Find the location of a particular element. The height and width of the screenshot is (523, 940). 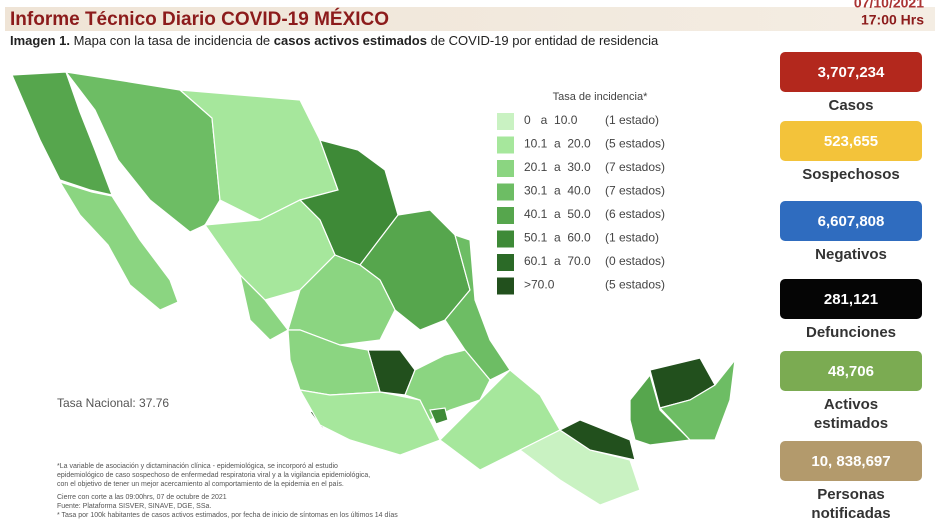

legend-range: 40.1 a 50.0 is located at coordinates (557, 214).